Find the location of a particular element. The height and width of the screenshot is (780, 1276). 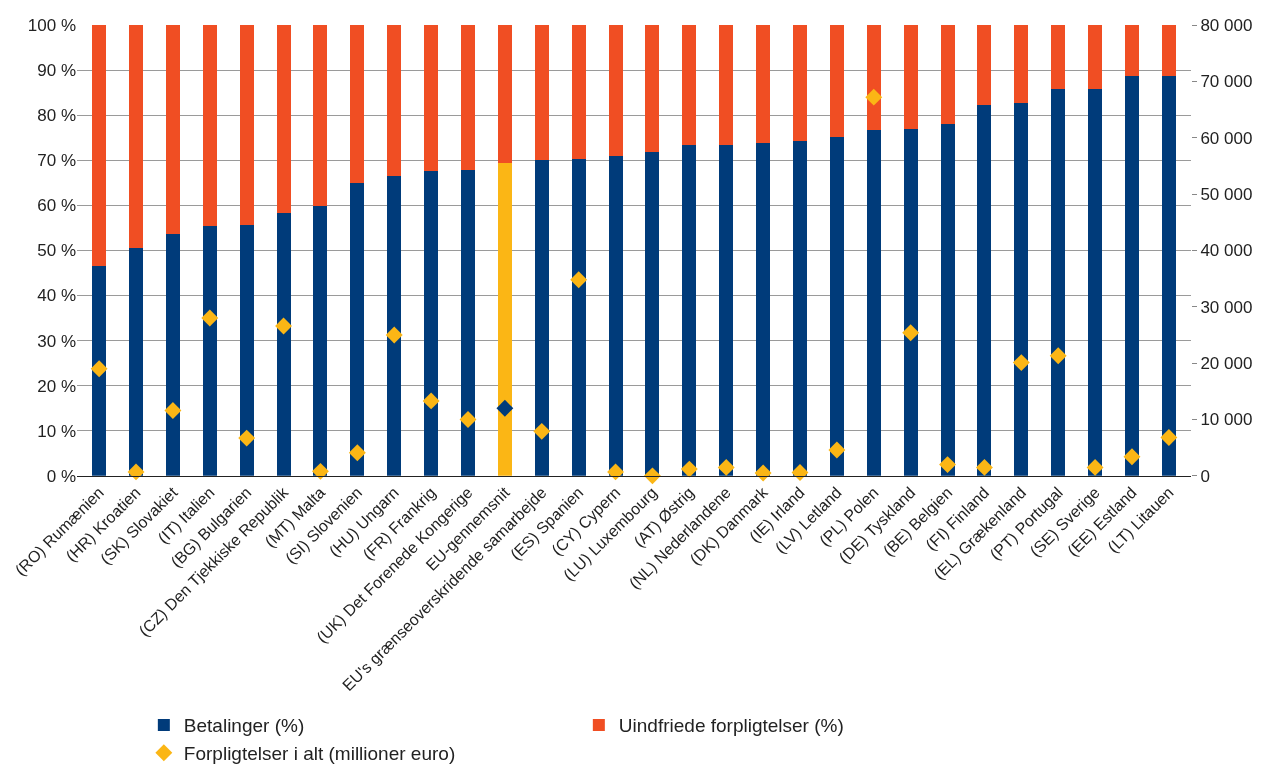

legend-label: Uindfriede forpligtelser (%) is located at coordinates (731, 726).